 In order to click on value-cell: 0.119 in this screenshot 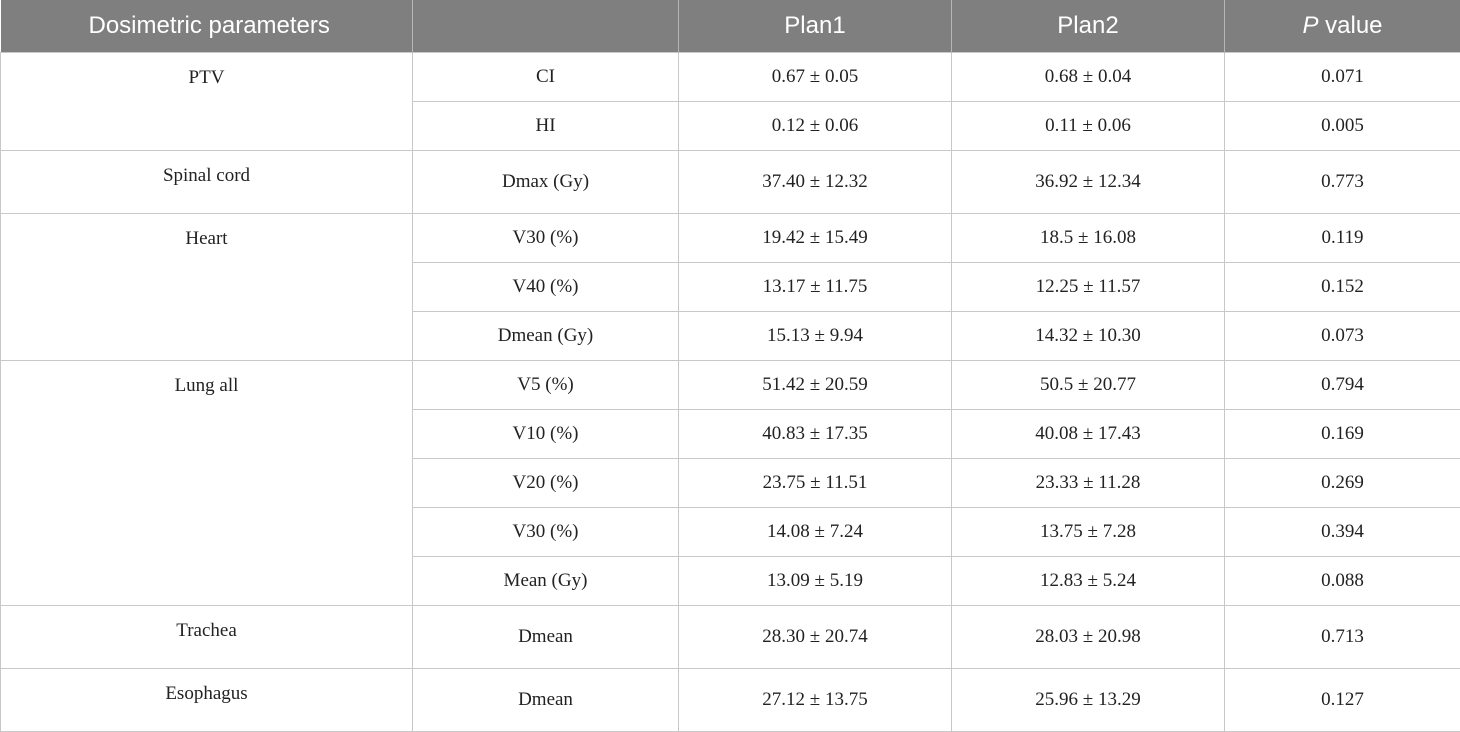, I will do `click(1342, 238)`.